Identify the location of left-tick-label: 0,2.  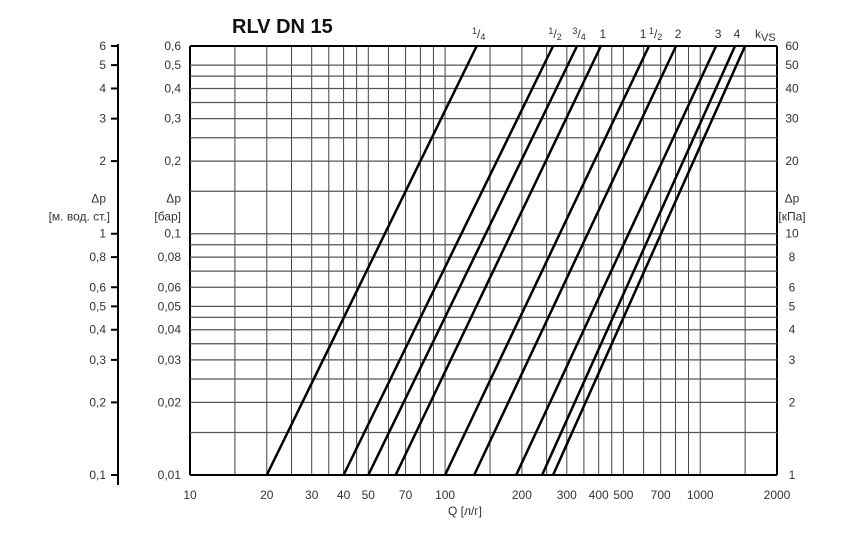
(97, 402).